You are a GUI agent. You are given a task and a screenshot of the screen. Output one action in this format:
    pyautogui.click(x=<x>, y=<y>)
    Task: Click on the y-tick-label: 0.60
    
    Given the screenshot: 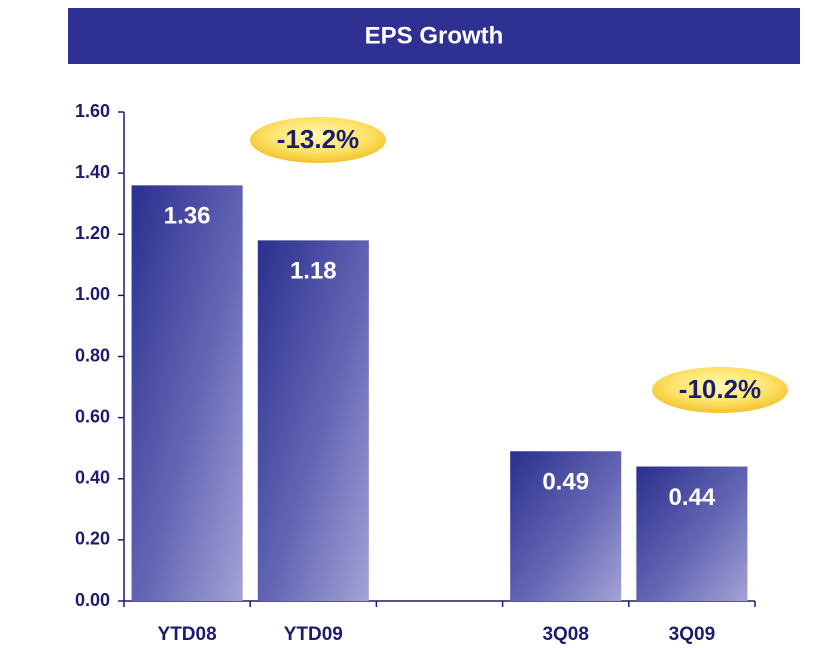 What is the action you would take?
    pyautogui.click(x=92, y=416)
    